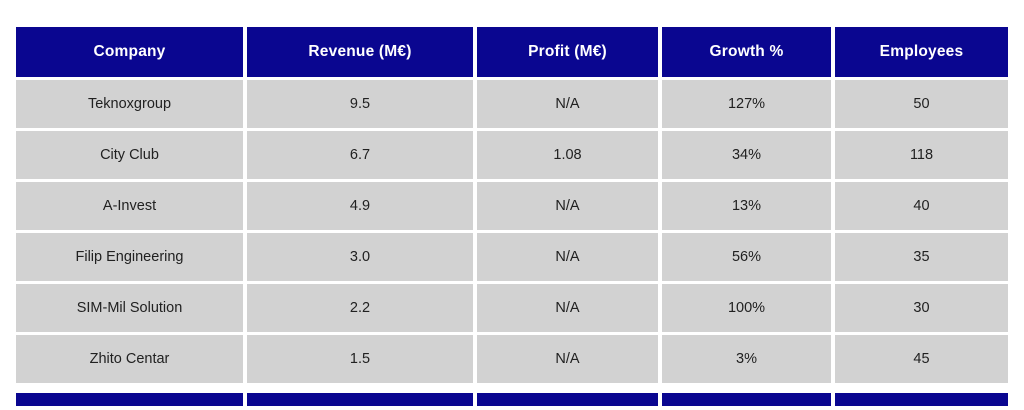 The height and width of the screenshot is (410, 1024). I want to click on cell-growth: 100%, so click(746, 308).